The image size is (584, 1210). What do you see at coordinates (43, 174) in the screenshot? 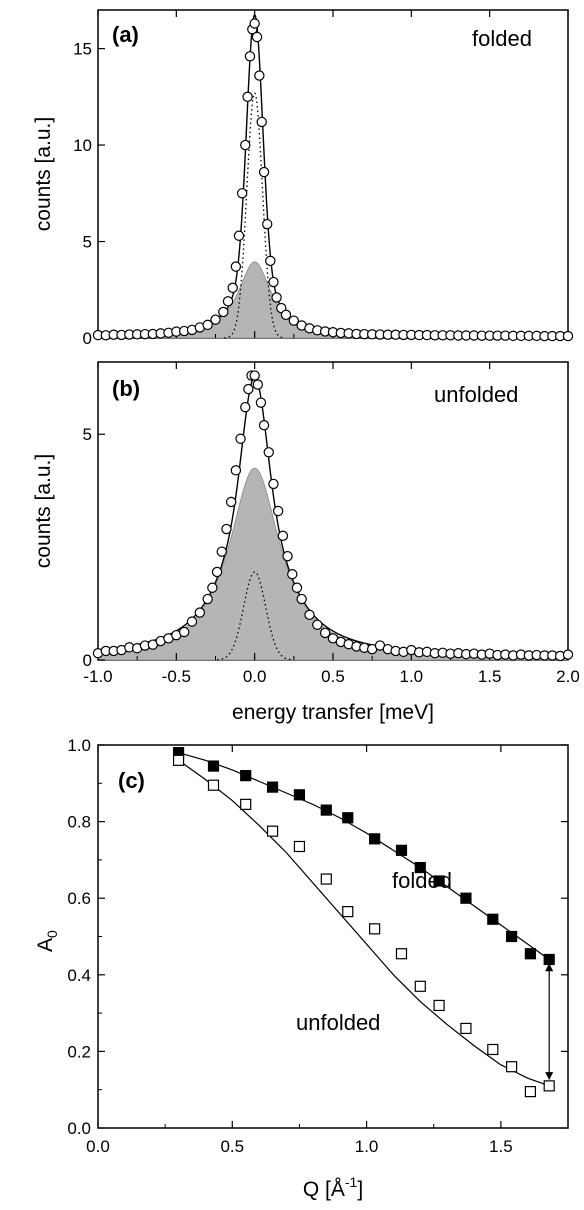
I see `panel-a-ylabel: counts [a.u.]` at bounding box center [43, 174].